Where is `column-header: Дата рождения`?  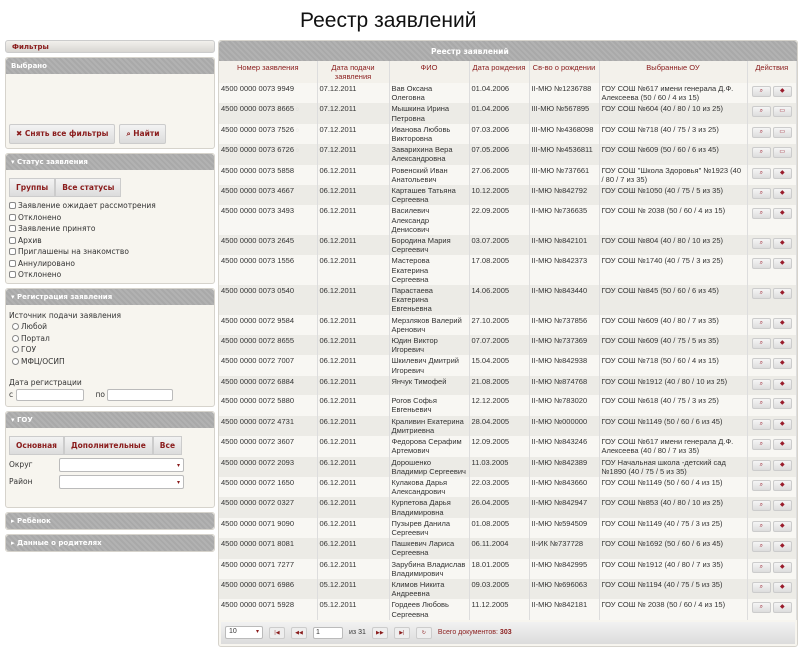 column-header: Дата рождения is located at coordinates (499, 72).